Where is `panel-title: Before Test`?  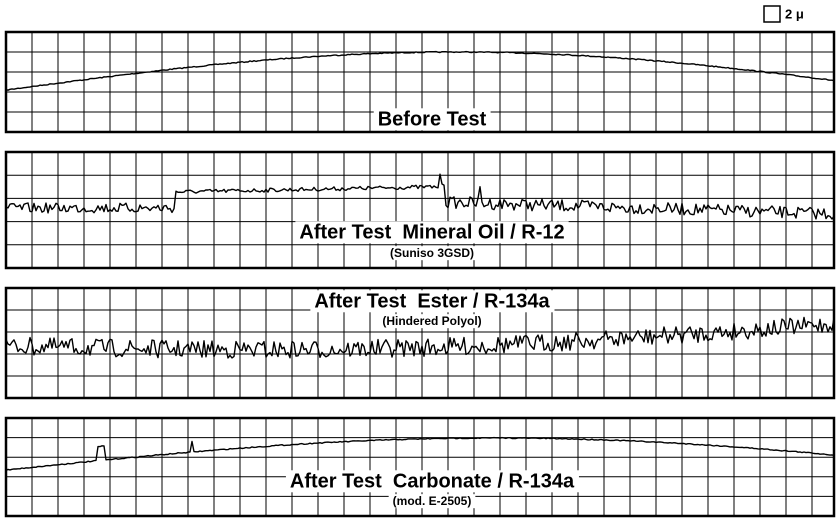
panel-title: Before Test is located at coordinates (432, 119).